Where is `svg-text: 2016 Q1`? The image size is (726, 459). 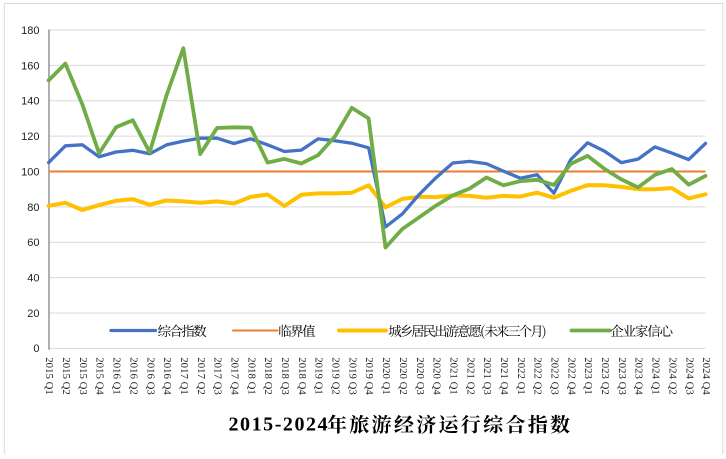
svg-text: 2016 Q1 is located at coordinates (117, 376).